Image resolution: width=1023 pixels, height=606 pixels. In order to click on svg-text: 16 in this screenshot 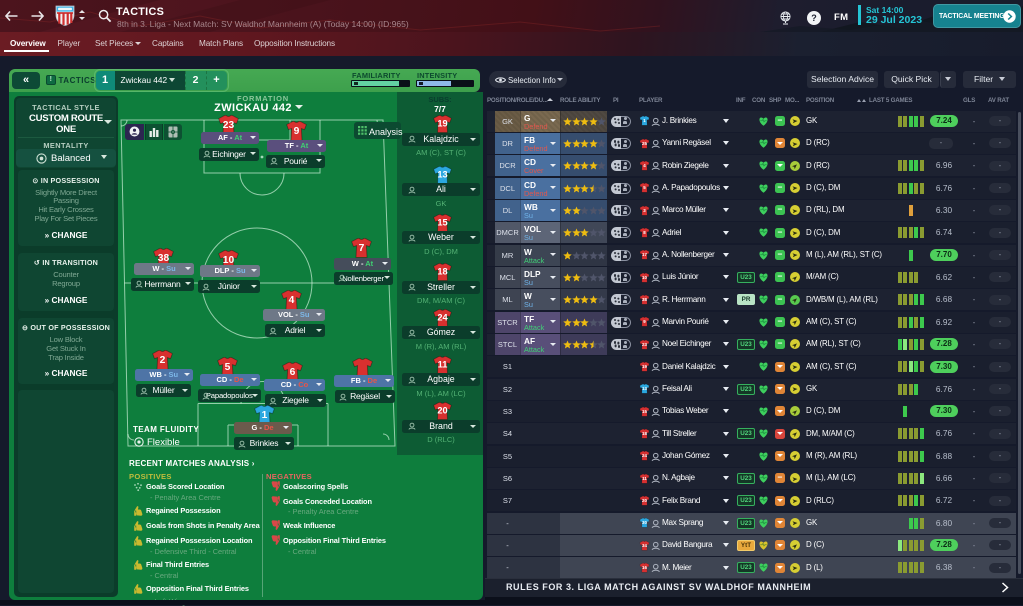, I will do `click(644, 567)`.